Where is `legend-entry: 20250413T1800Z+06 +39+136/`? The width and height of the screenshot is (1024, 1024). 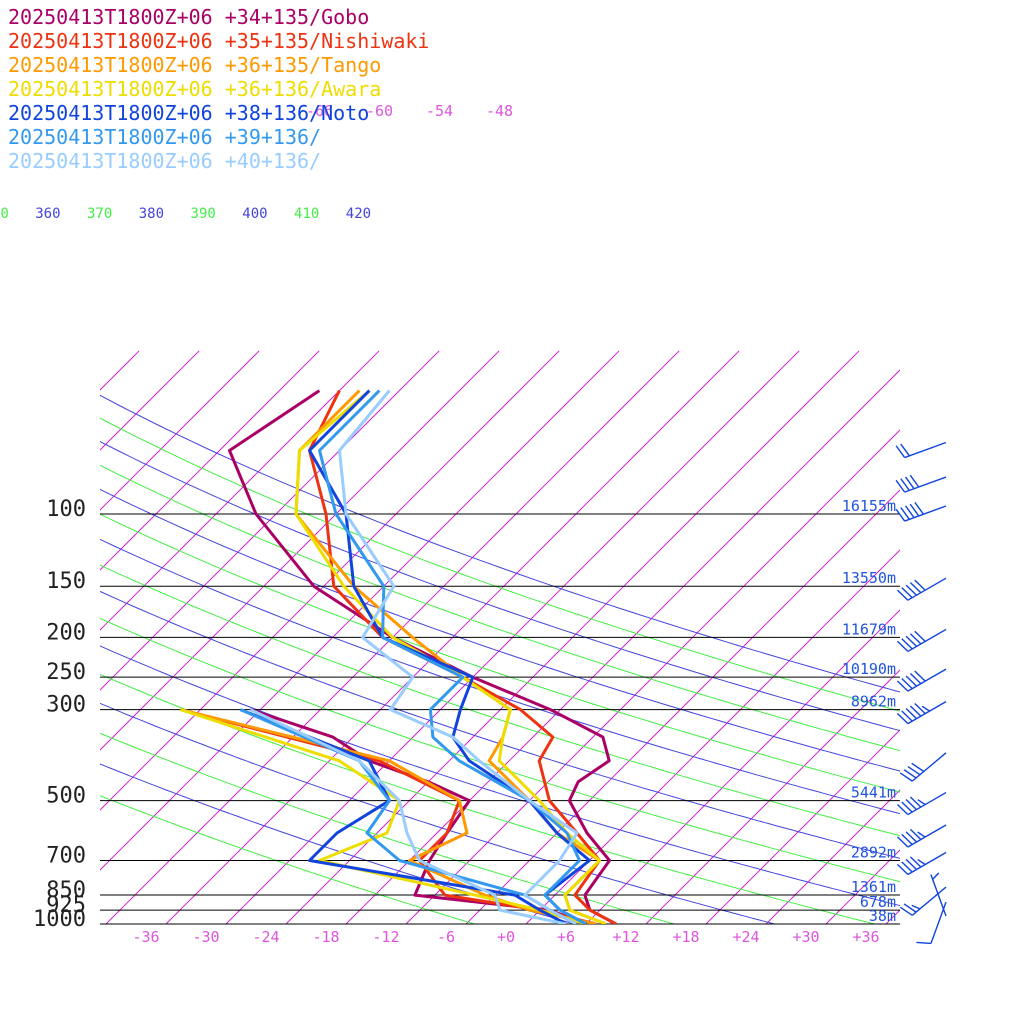 legend-entry: 20250413T1800Z+06 +39+136/ is located at coordinates (164, 137).